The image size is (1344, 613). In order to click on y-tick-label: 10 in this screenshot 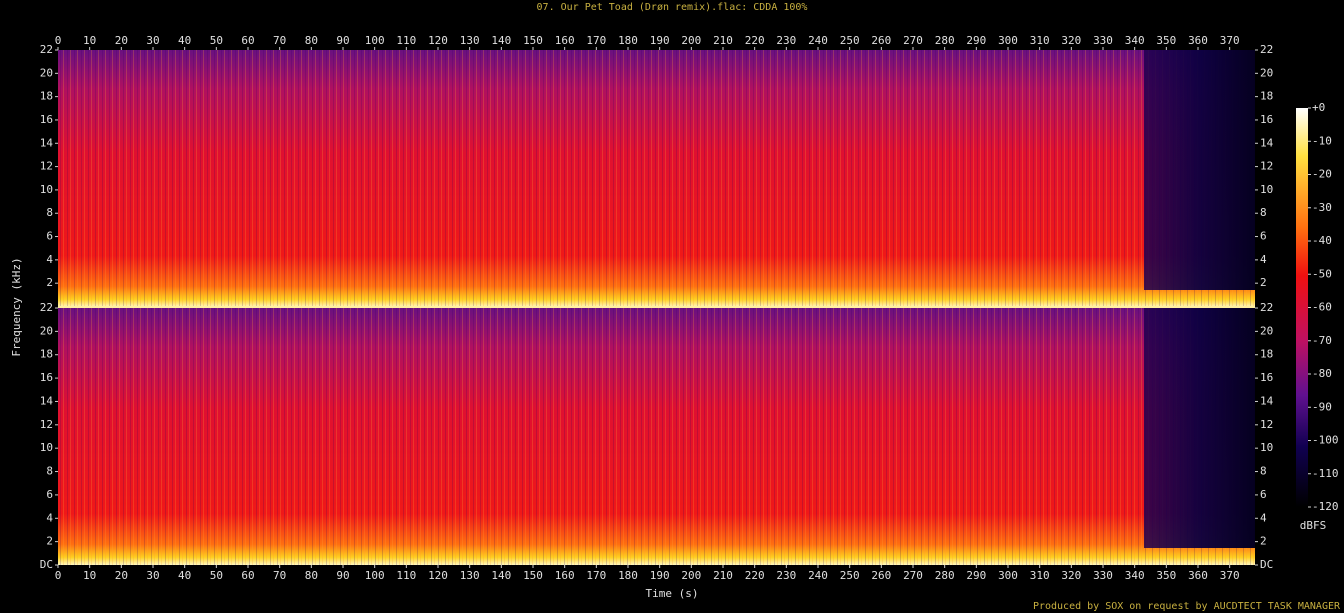, I will do `click(1266, 189)`.